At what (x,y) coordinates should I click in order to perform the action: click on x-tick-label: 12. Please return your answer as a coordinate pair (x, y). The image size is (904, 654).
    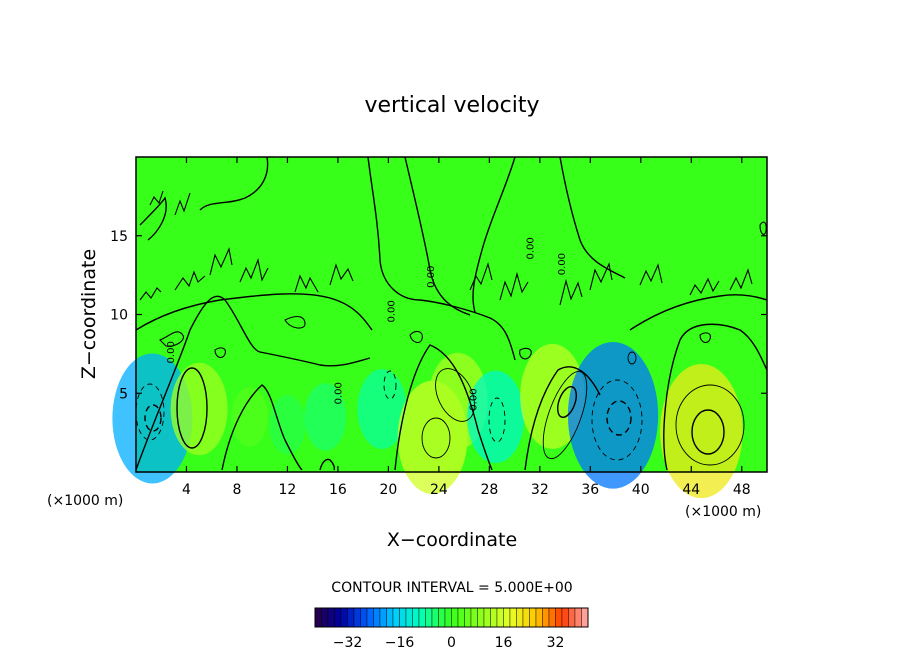
    Looking at the image, I should click on (288, 490).